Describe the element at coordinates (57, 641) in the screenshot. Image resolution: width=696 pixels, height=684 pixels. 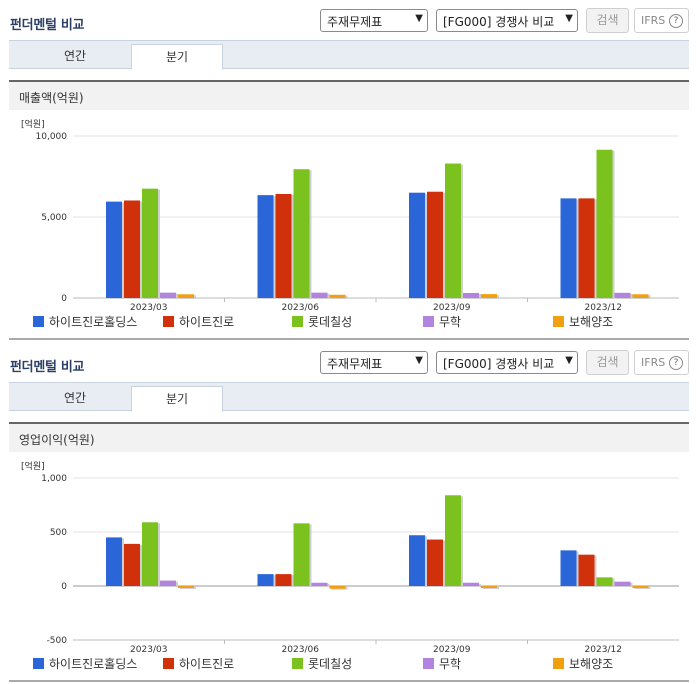
I see `y-tick-label: -500` at that location.